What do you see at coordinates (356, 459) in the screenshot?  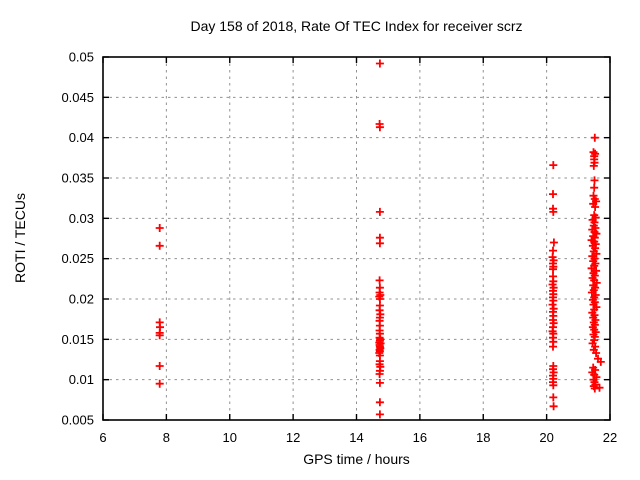 I see `x-axis-label: GPS time / hours` at bounding box center [356, 459].